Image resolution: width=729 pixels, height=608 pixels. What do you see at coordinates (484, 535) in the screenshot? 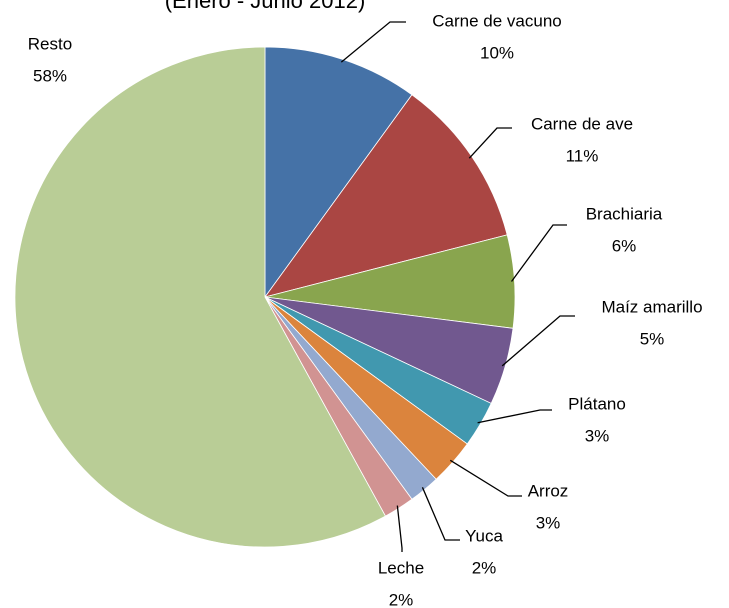
I see `slice-label: Yuca` at bounding box center [484, 535].